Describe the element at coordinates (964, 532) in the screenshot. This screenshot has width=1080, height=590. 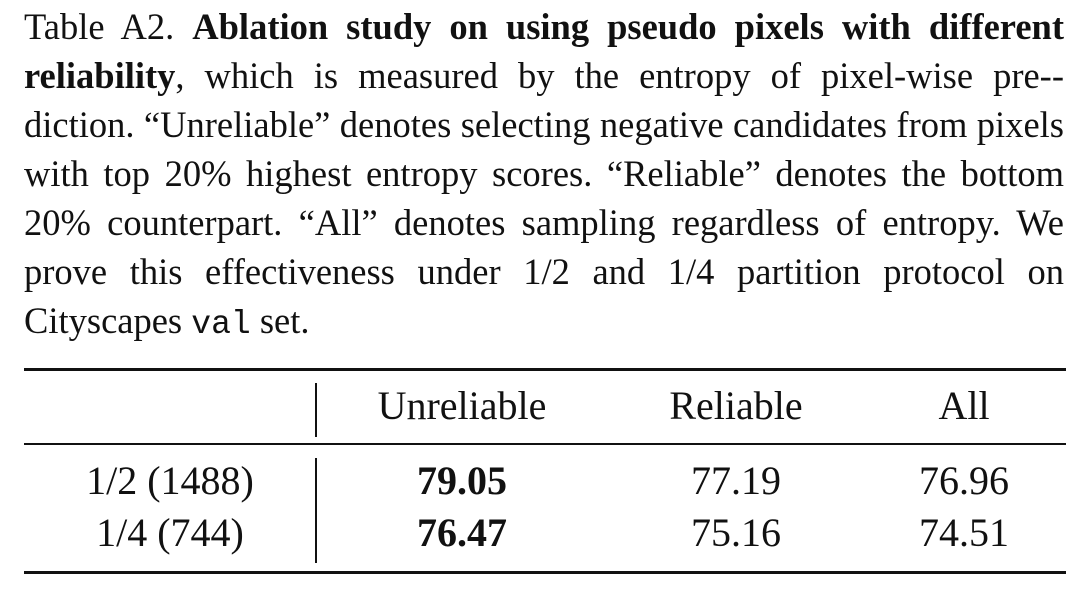
I see `cell-1-4-all: 74.51` at that location.